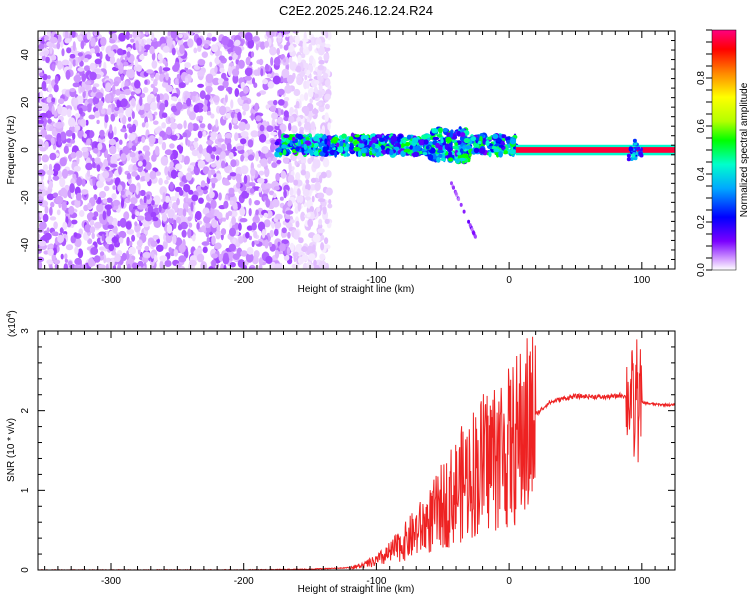 This screenshot has width=750, height=600. What do you see at coordinates (25, 245) in the screenshot?
I see `spectrogram-y-tick-label: -40` at bounding box center [25, 245].